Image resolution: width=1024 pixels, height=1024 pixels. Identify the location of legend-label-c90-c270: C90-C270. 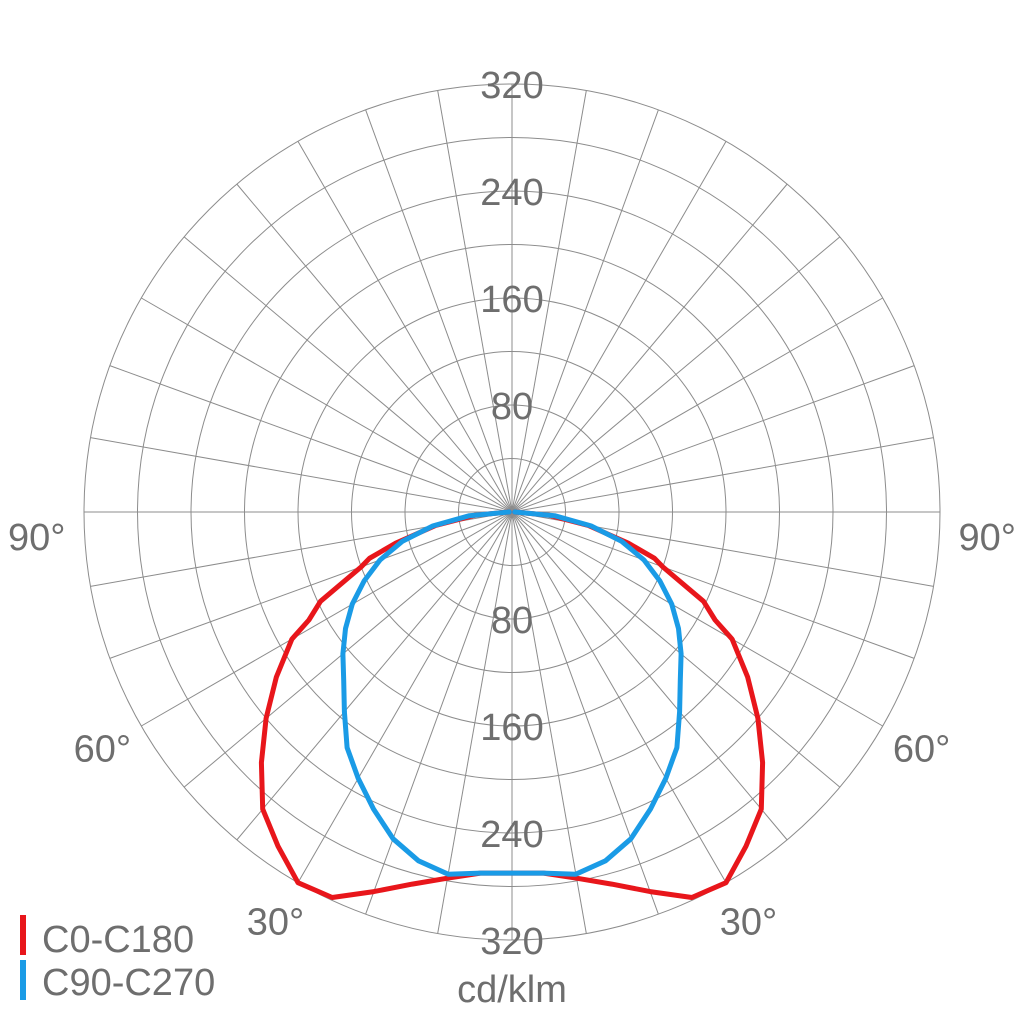
(128, 983).